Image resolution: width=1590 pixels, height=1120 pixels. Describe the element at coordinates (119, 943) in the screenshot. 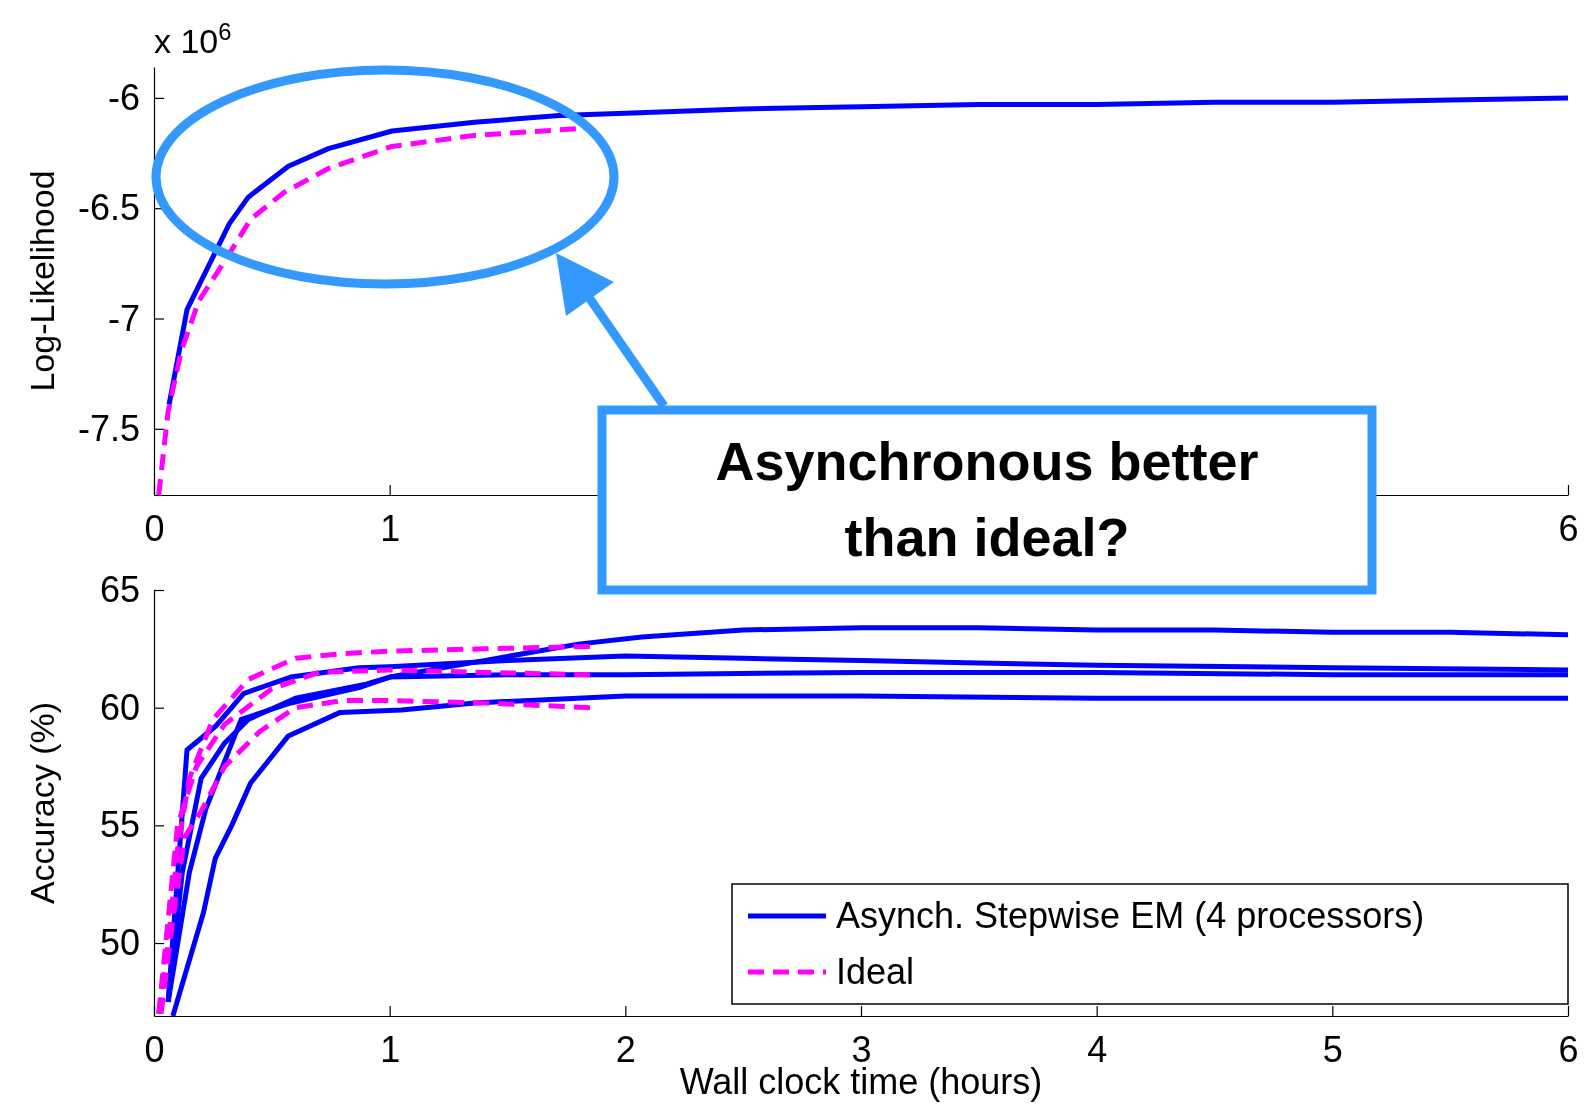

I see `y-tick-label: 50` at that location.